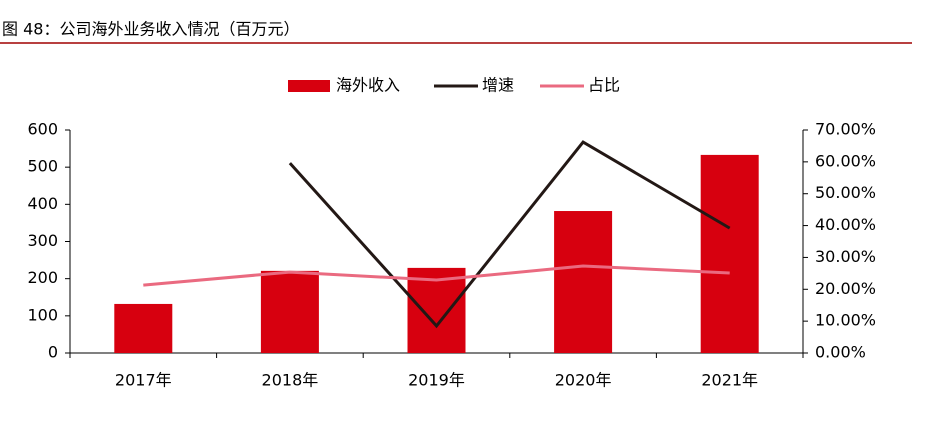 The width and height of the screenshot is (945, 428). What do you see at coordinates (42, 314) in the screenshot?
I see `y-tick-label: 100` at bounding box center [42, 314].